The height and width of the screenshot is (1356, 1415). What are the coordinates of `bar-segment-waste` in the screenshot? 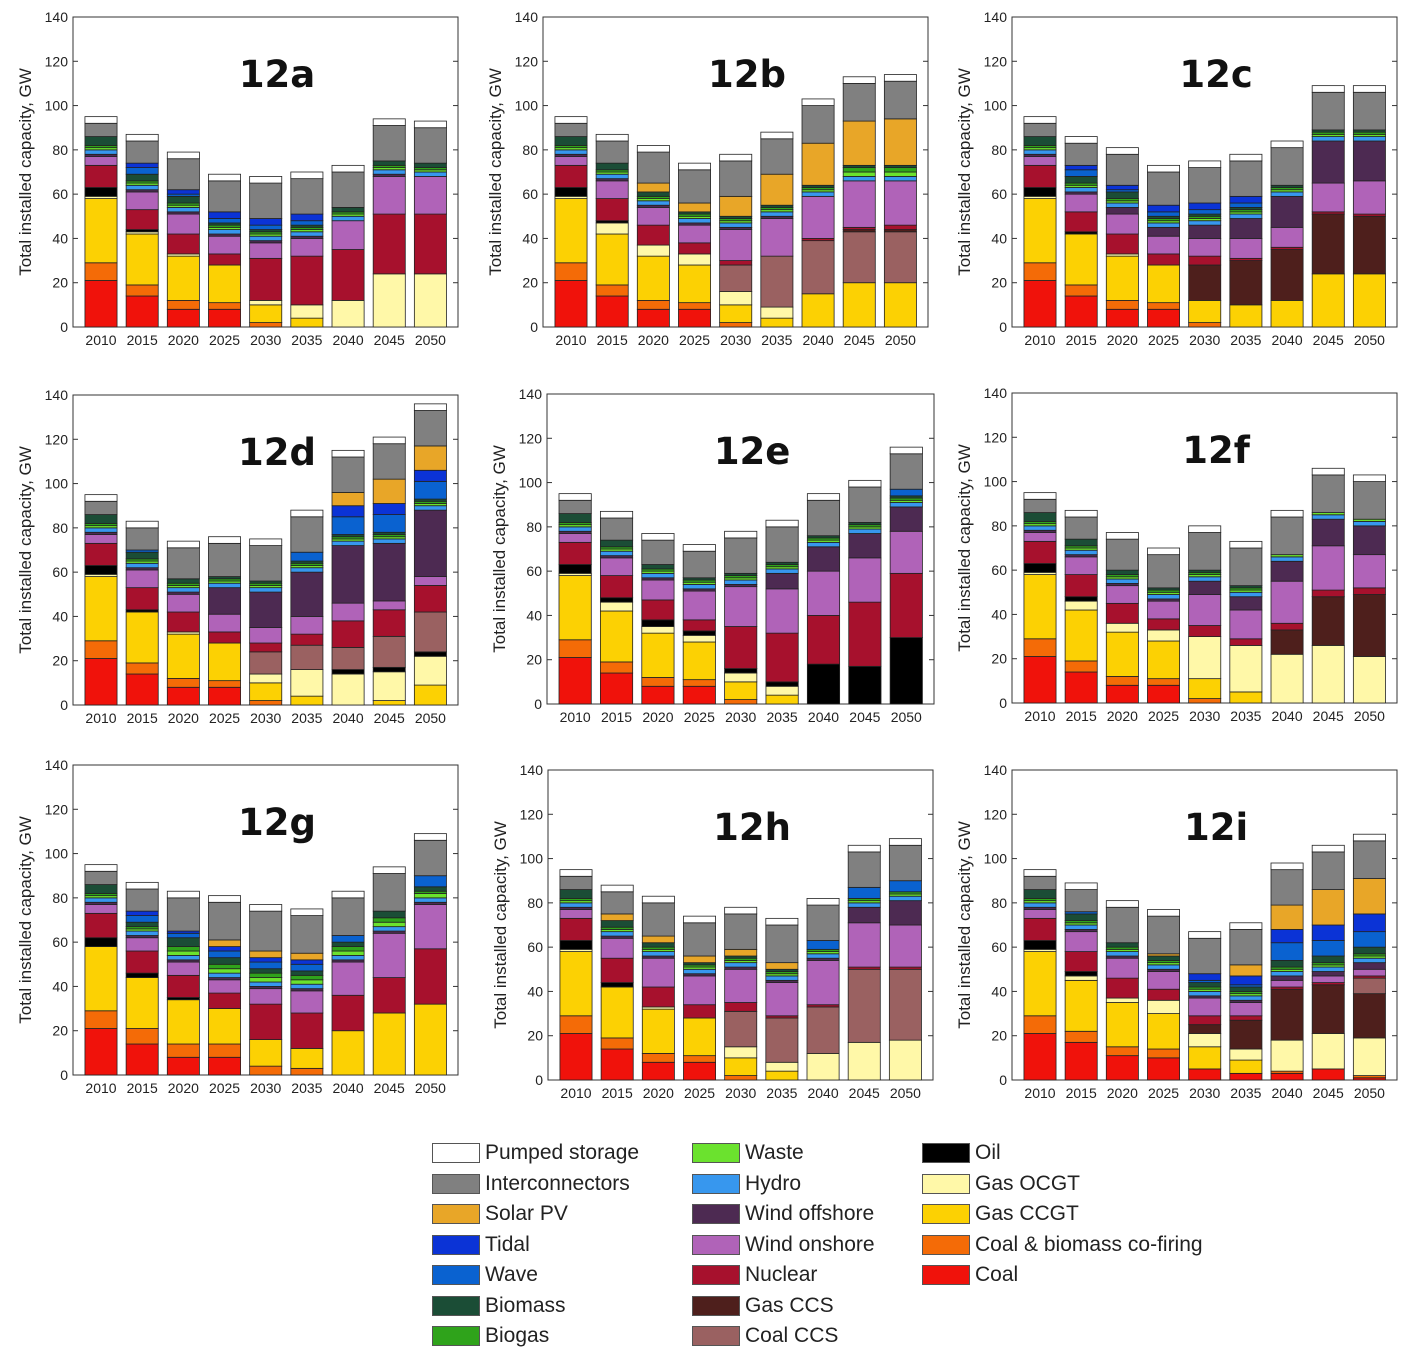 It's located at (430, 896).